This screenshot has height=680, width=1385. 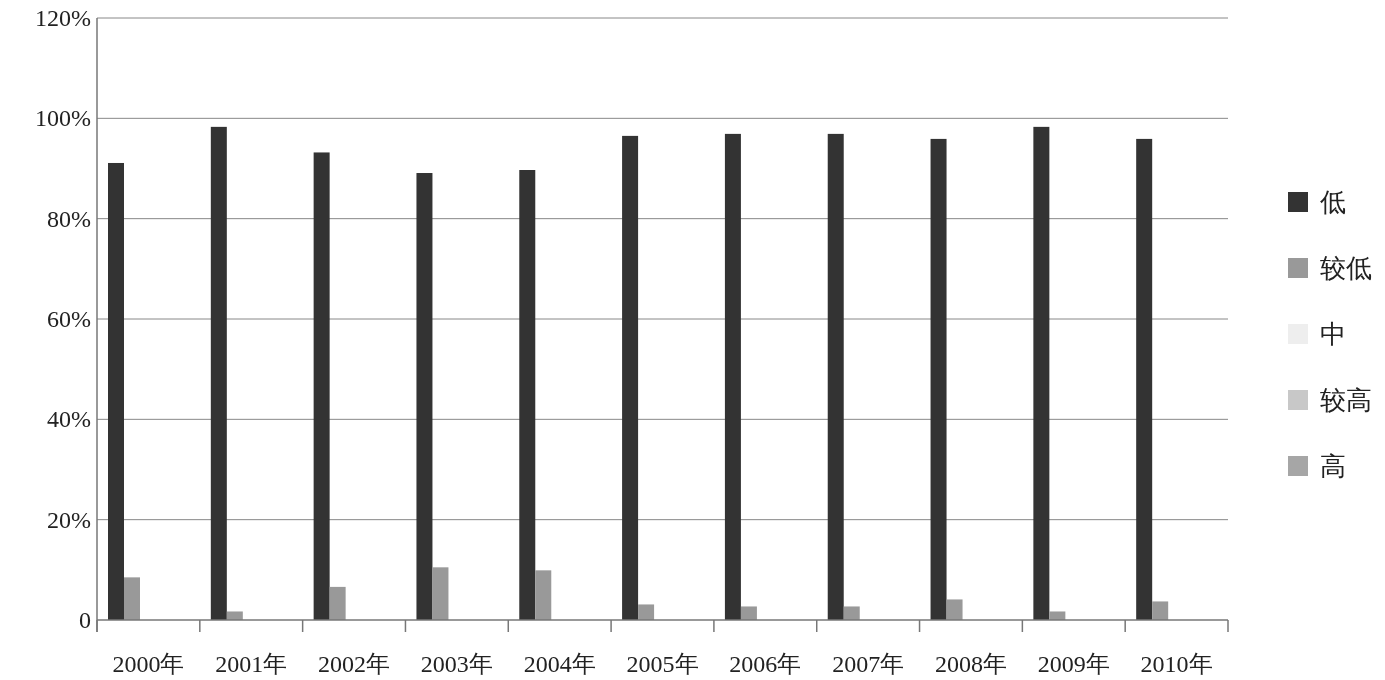 I want to click on x-tick-label: 2000年, so click(x=148, y=664).